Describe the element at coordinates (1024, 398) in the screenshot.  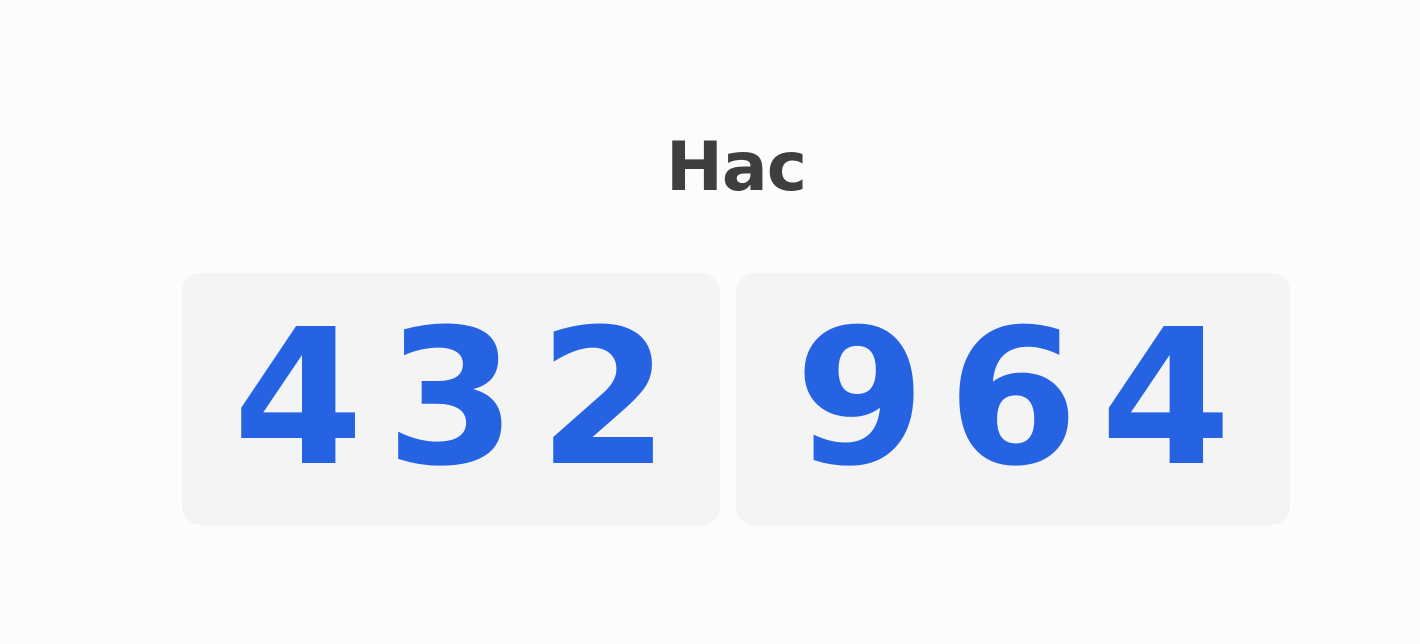
I see `counter-digits-right: 964` at that location.